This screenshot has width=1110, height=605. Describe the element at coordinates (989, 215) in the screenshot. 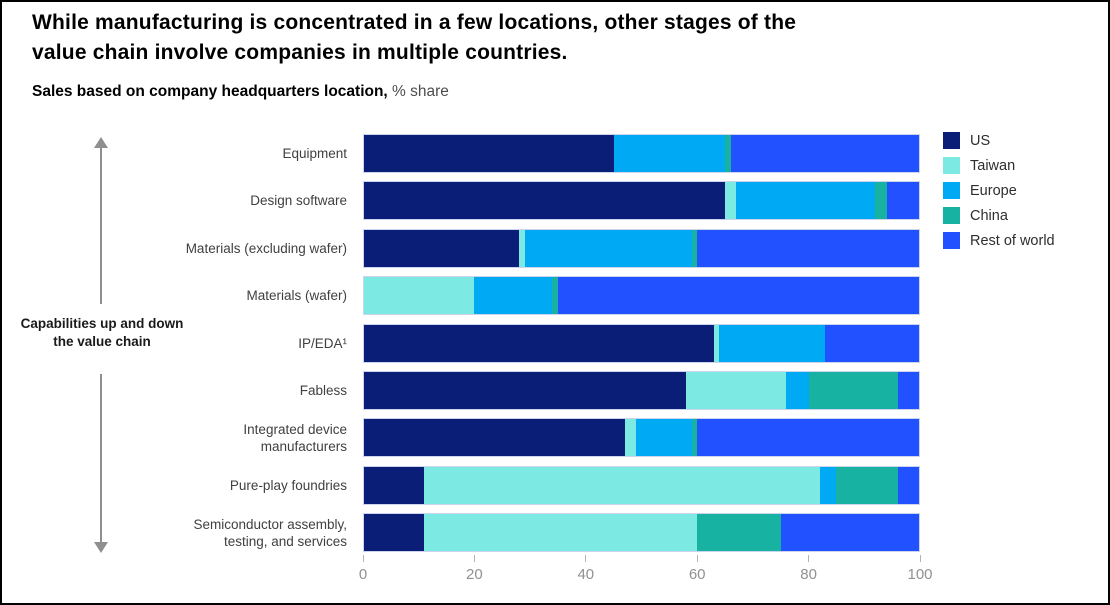

I see `legend-label: China` at that location.